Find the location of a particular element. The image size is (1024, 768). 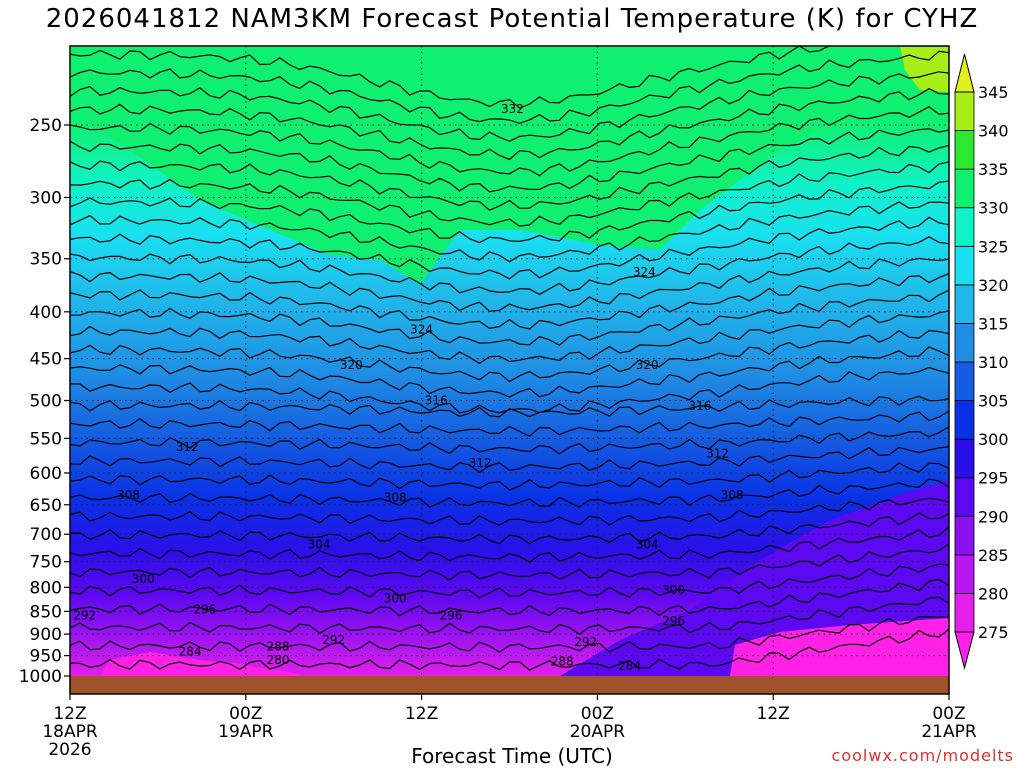

x-axis-label: Forecast Time (UTC) is located at coordinates (512, 756).